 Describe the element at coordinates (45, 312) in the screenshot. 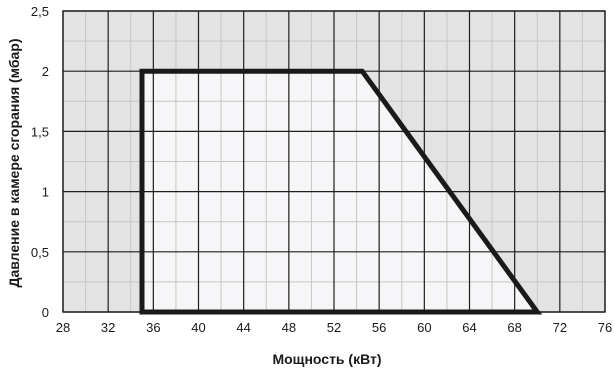

I see `y-tick-label: 0` at that location.